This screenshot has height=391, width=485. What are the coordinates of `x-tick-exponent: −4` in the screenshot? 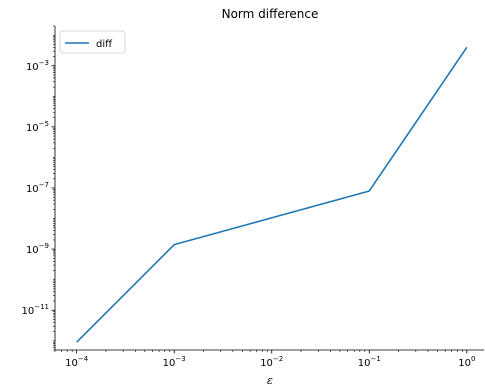 It's located at (83, 359).